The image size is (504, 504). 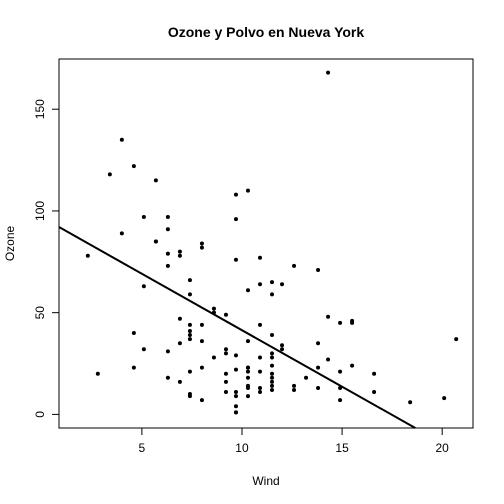 What do you see at coordinates (40, 109) in the screenshot?
I see `y-tick-label: 150` at bounding box center [40, 109].